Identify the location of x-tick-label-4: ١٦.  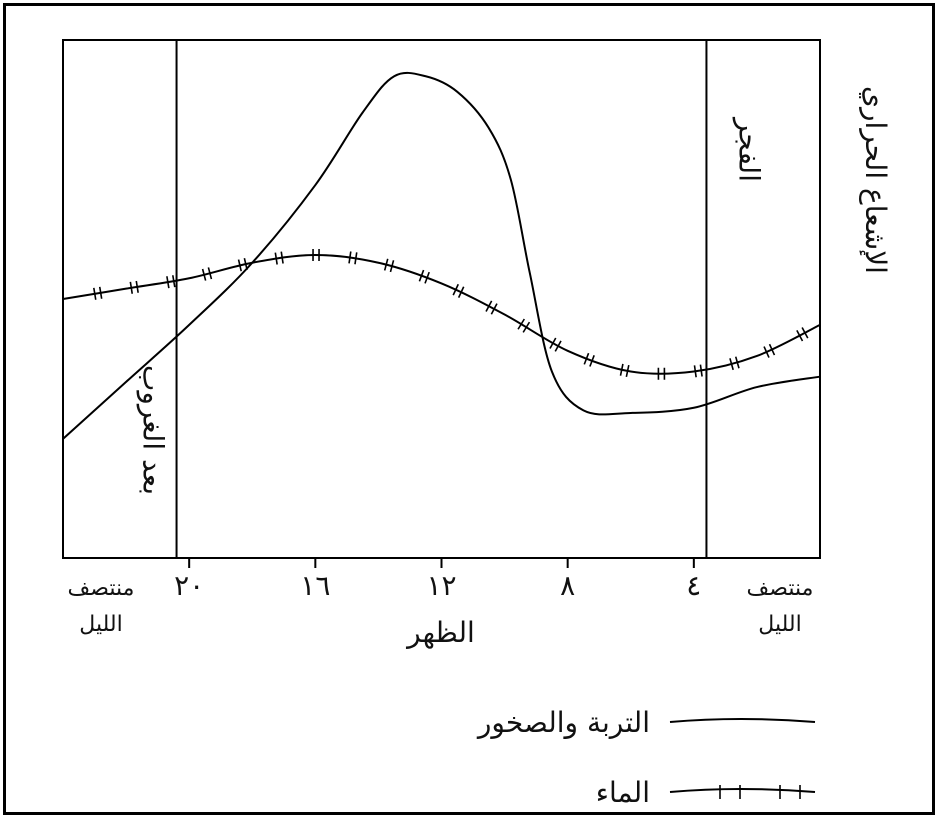
(315, 585).